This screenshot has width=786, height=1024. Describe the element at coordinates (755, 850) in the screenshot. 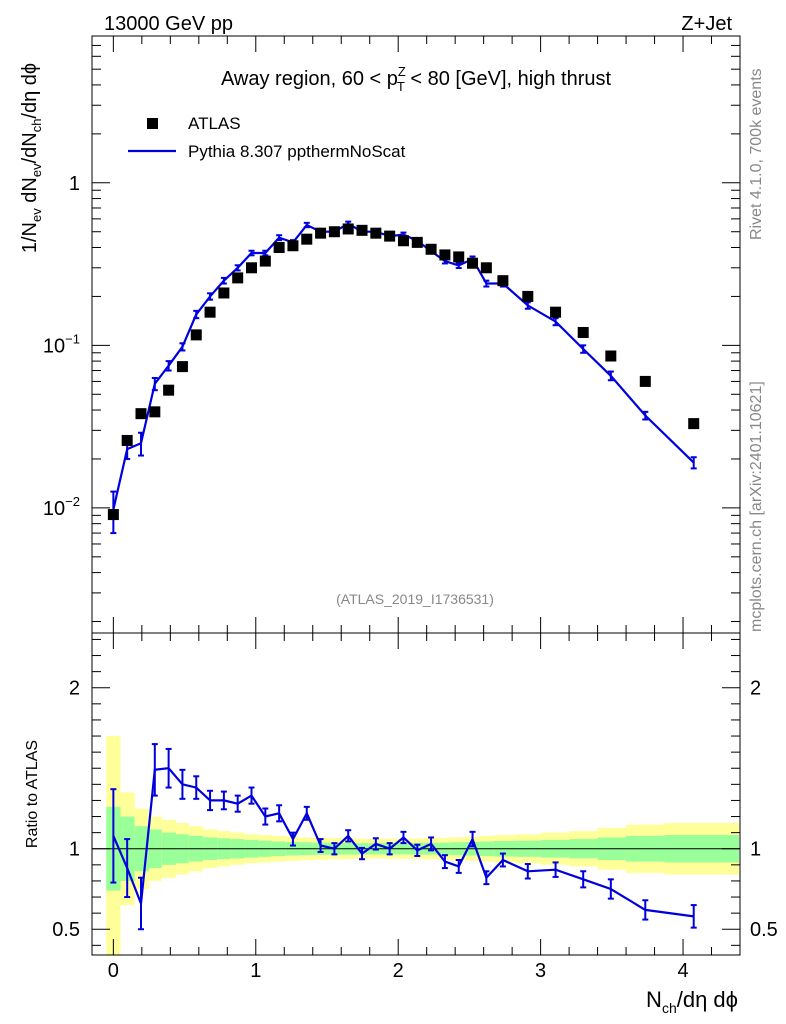

I see `ratio-ytick-label-right: 1` at that location.